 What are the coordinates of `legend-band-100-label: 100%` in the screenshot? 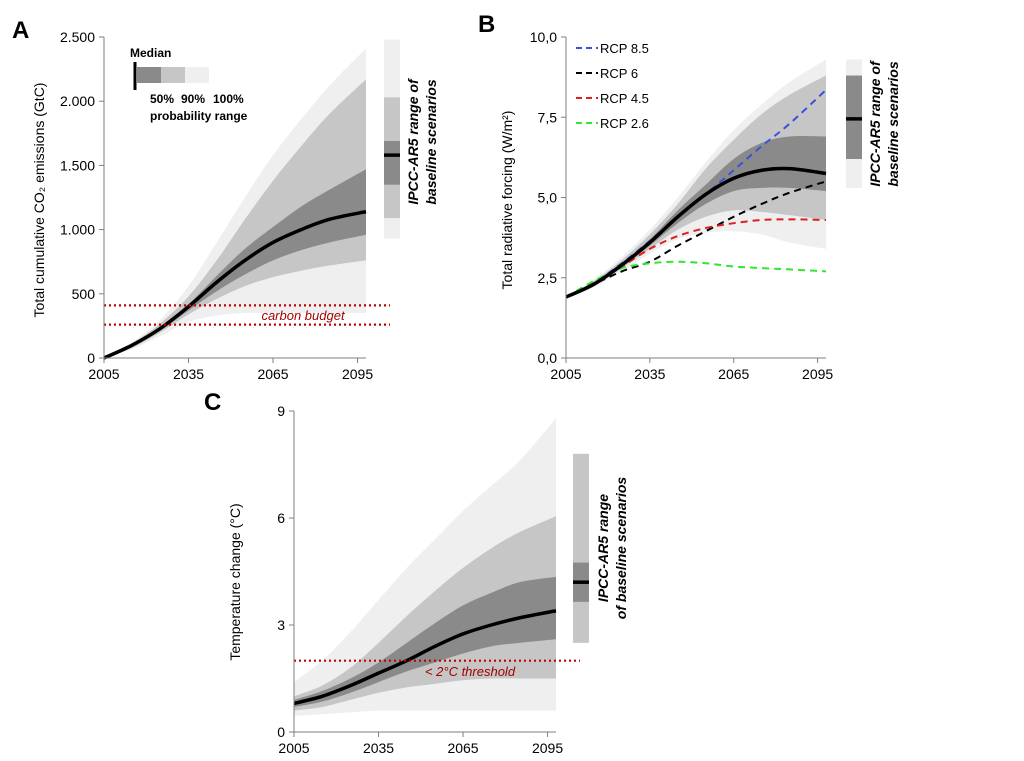 It's located at (228, 99).